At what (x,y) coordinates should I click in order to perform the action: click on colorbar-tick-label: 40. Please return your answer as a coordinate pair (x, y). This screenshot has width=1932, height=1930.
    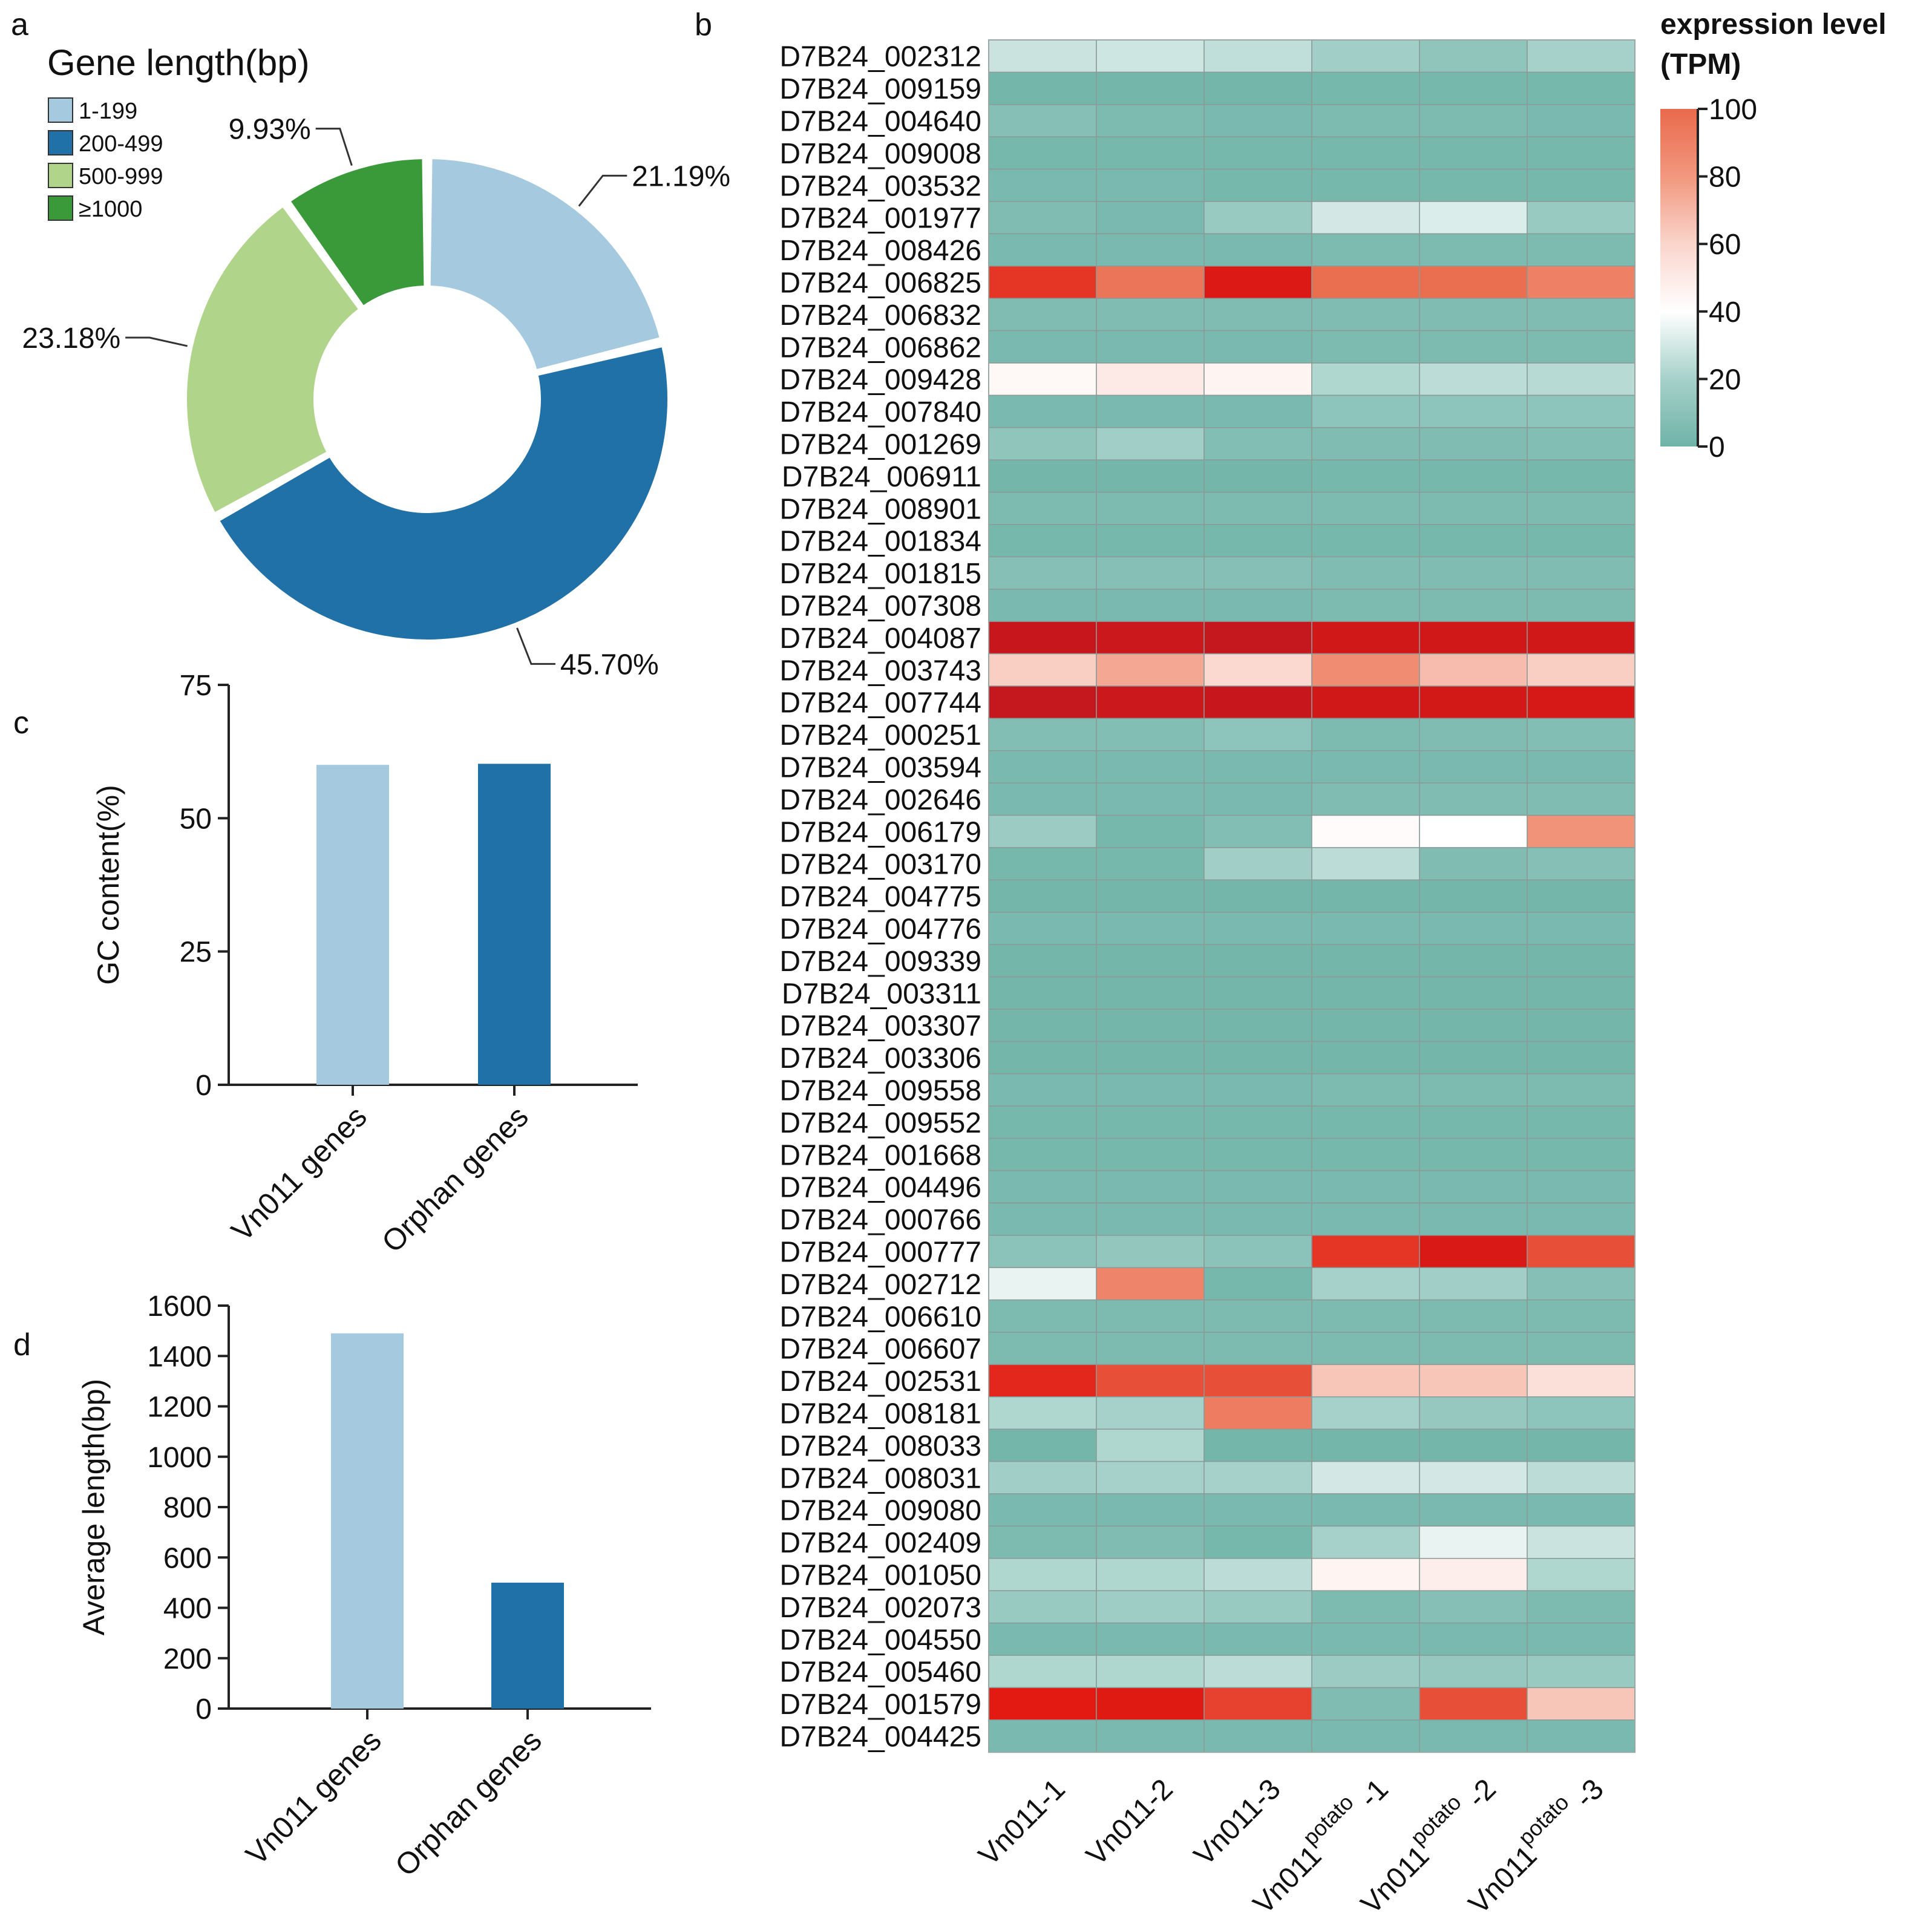
    Looking at the image, I should click on (1725, 312).